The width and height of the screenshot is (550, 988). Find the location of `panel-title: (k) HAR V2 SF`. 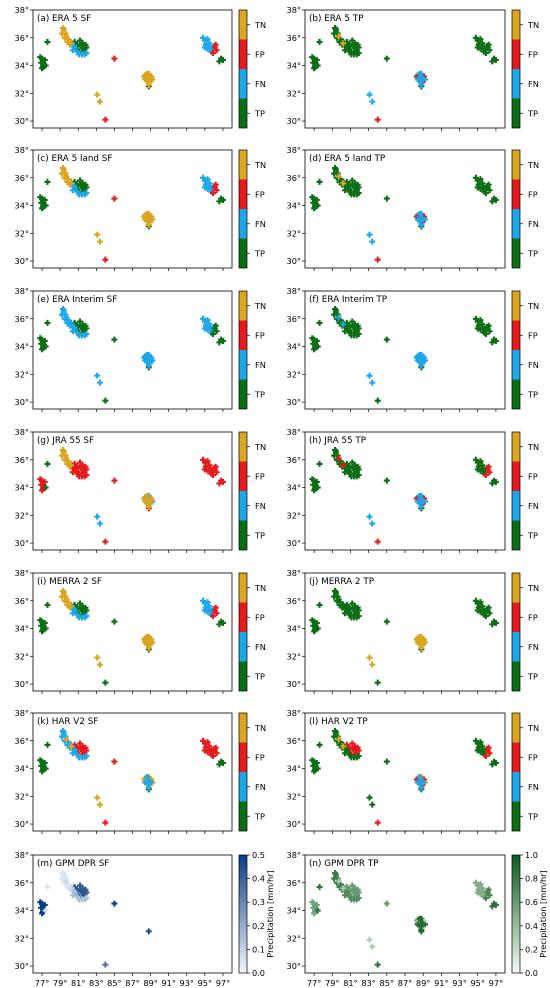

panel-title: (k) HAR V2 SF is located at coordinates (67, 722).